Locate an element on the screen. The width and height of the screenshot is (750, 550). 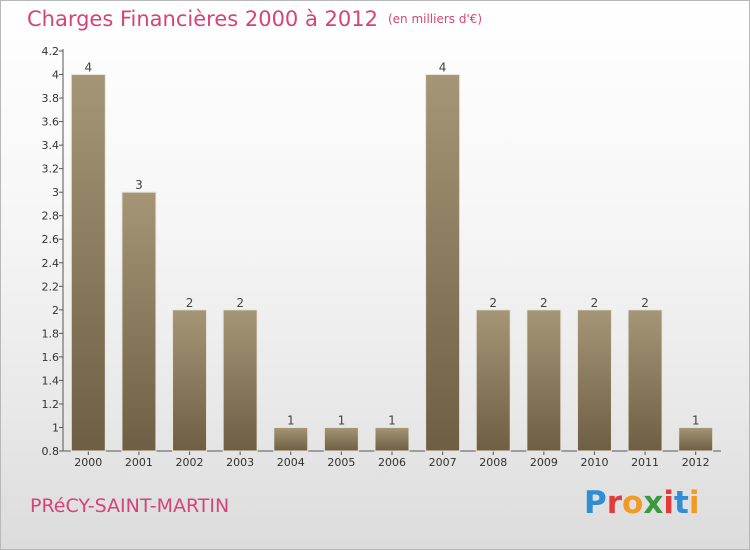
y-tick-label: 1.4 is located at coordinates (51, 380).